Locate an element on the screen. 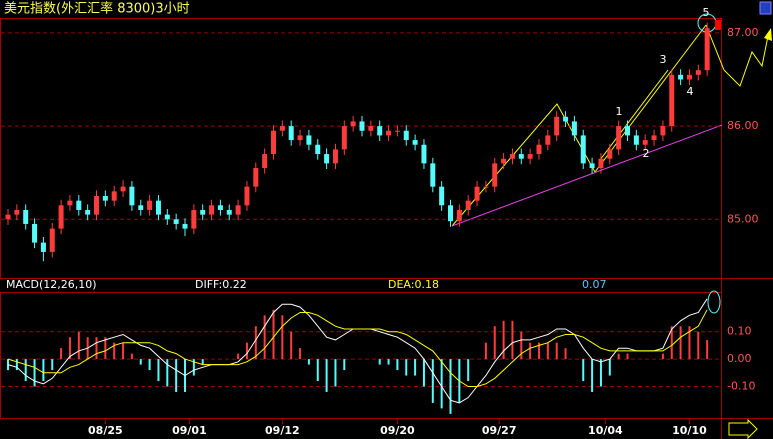 The width and height of the screenshot is (773, 439). x-tick-label: 08/25 is located at coordinates (105, 430).